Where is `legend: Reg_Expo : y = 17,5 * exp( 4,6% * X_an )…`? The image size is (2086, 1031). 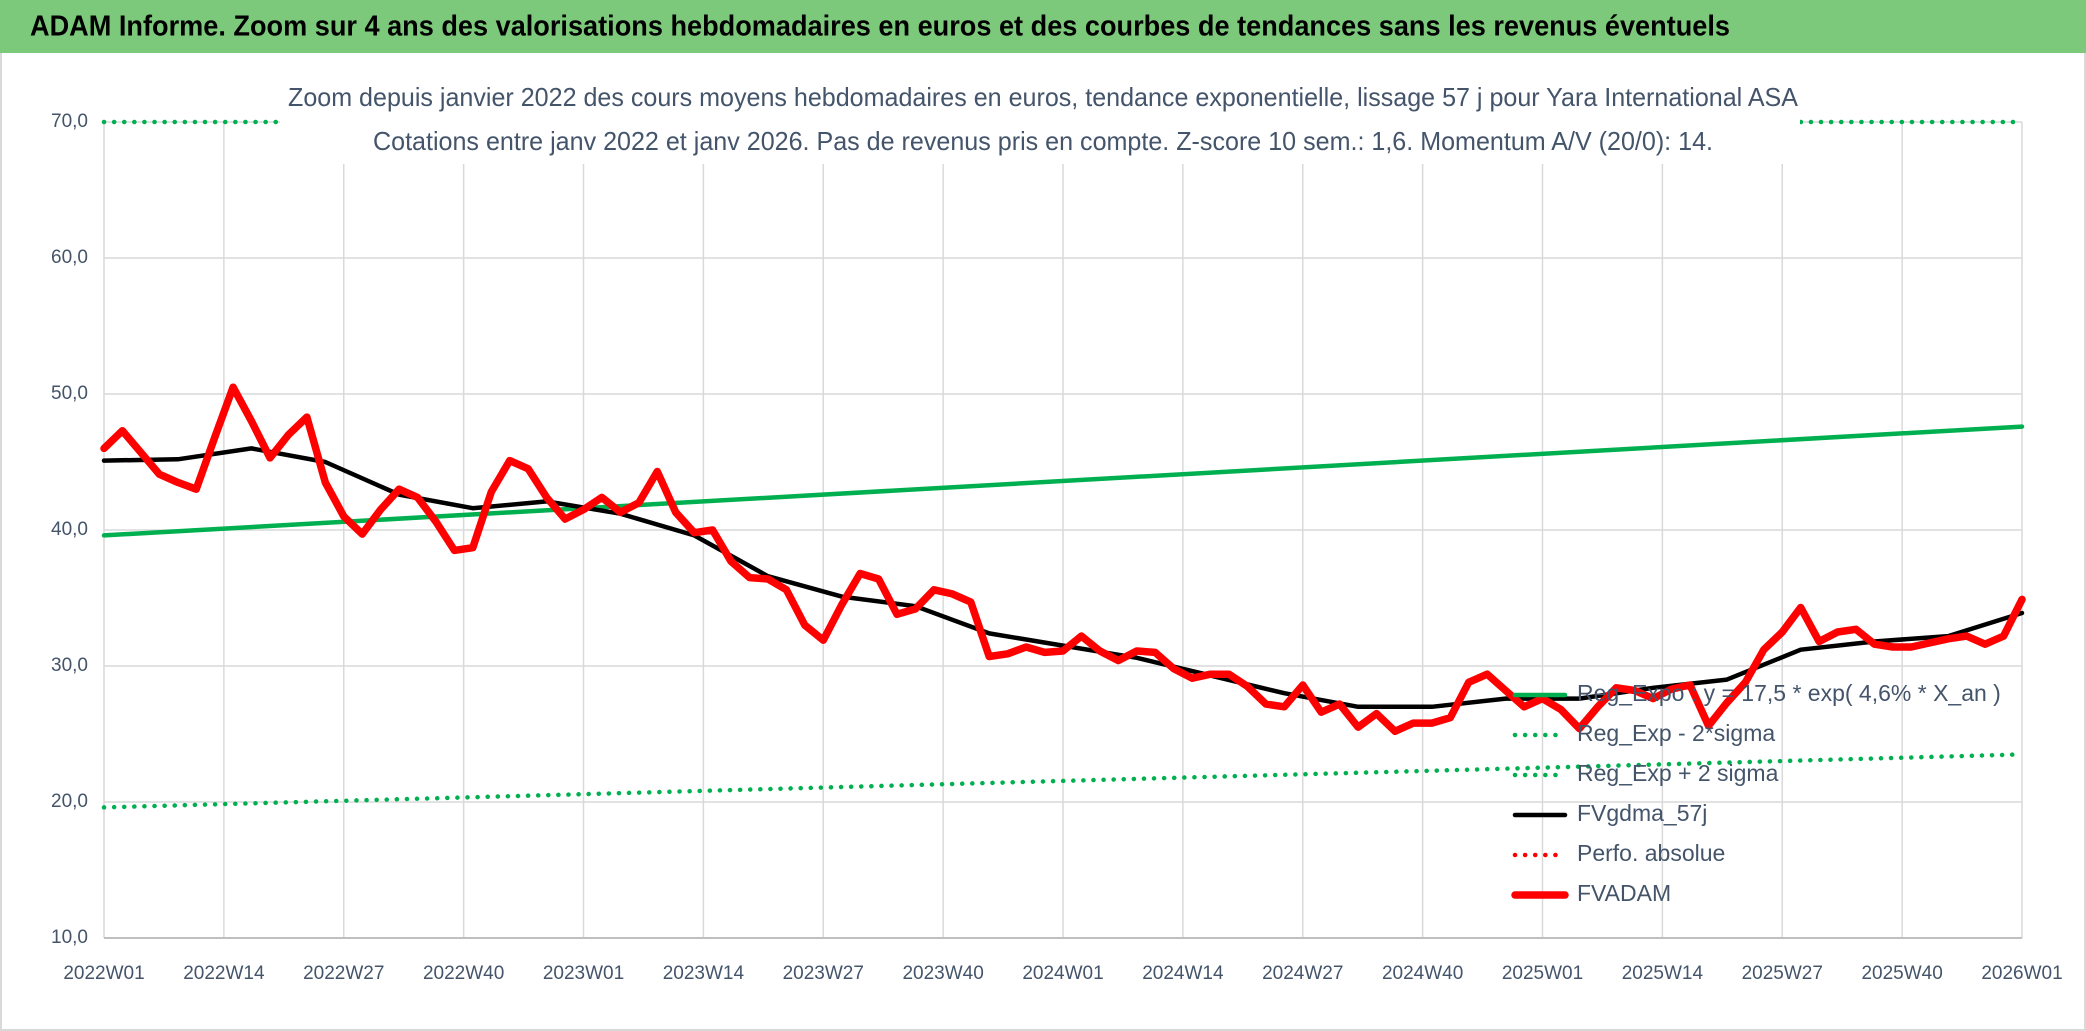 legend: Reg_Expo : y = 17,5 * exp( 4,6% * X_an )… is located at coordinates (1756, 793).